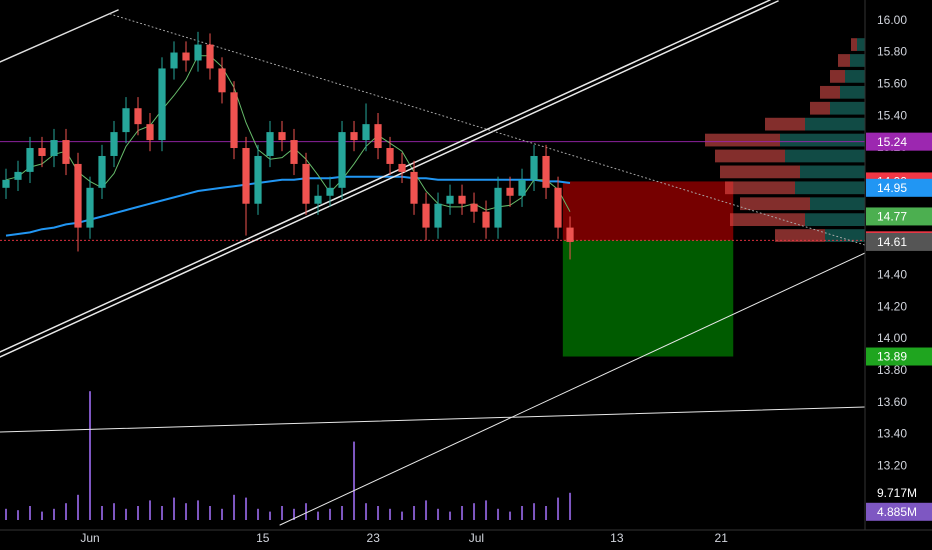 This screenshot has width=932, height=550. What do you see at coordinates (263, 538) in the screenshot?
I see `x-tick-label: 15` at bounding box center [263, 538].